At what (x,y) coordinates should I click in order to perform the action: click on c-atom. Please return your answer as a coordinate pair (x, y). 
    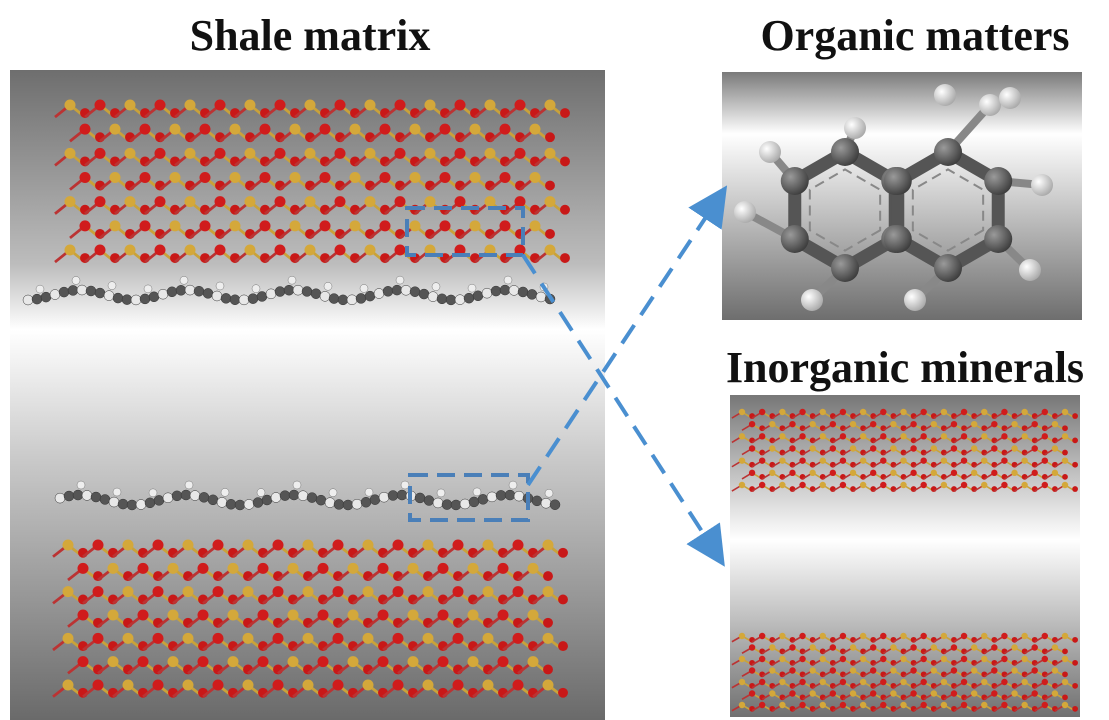
    Looking at the image, I should click on (845, 268).